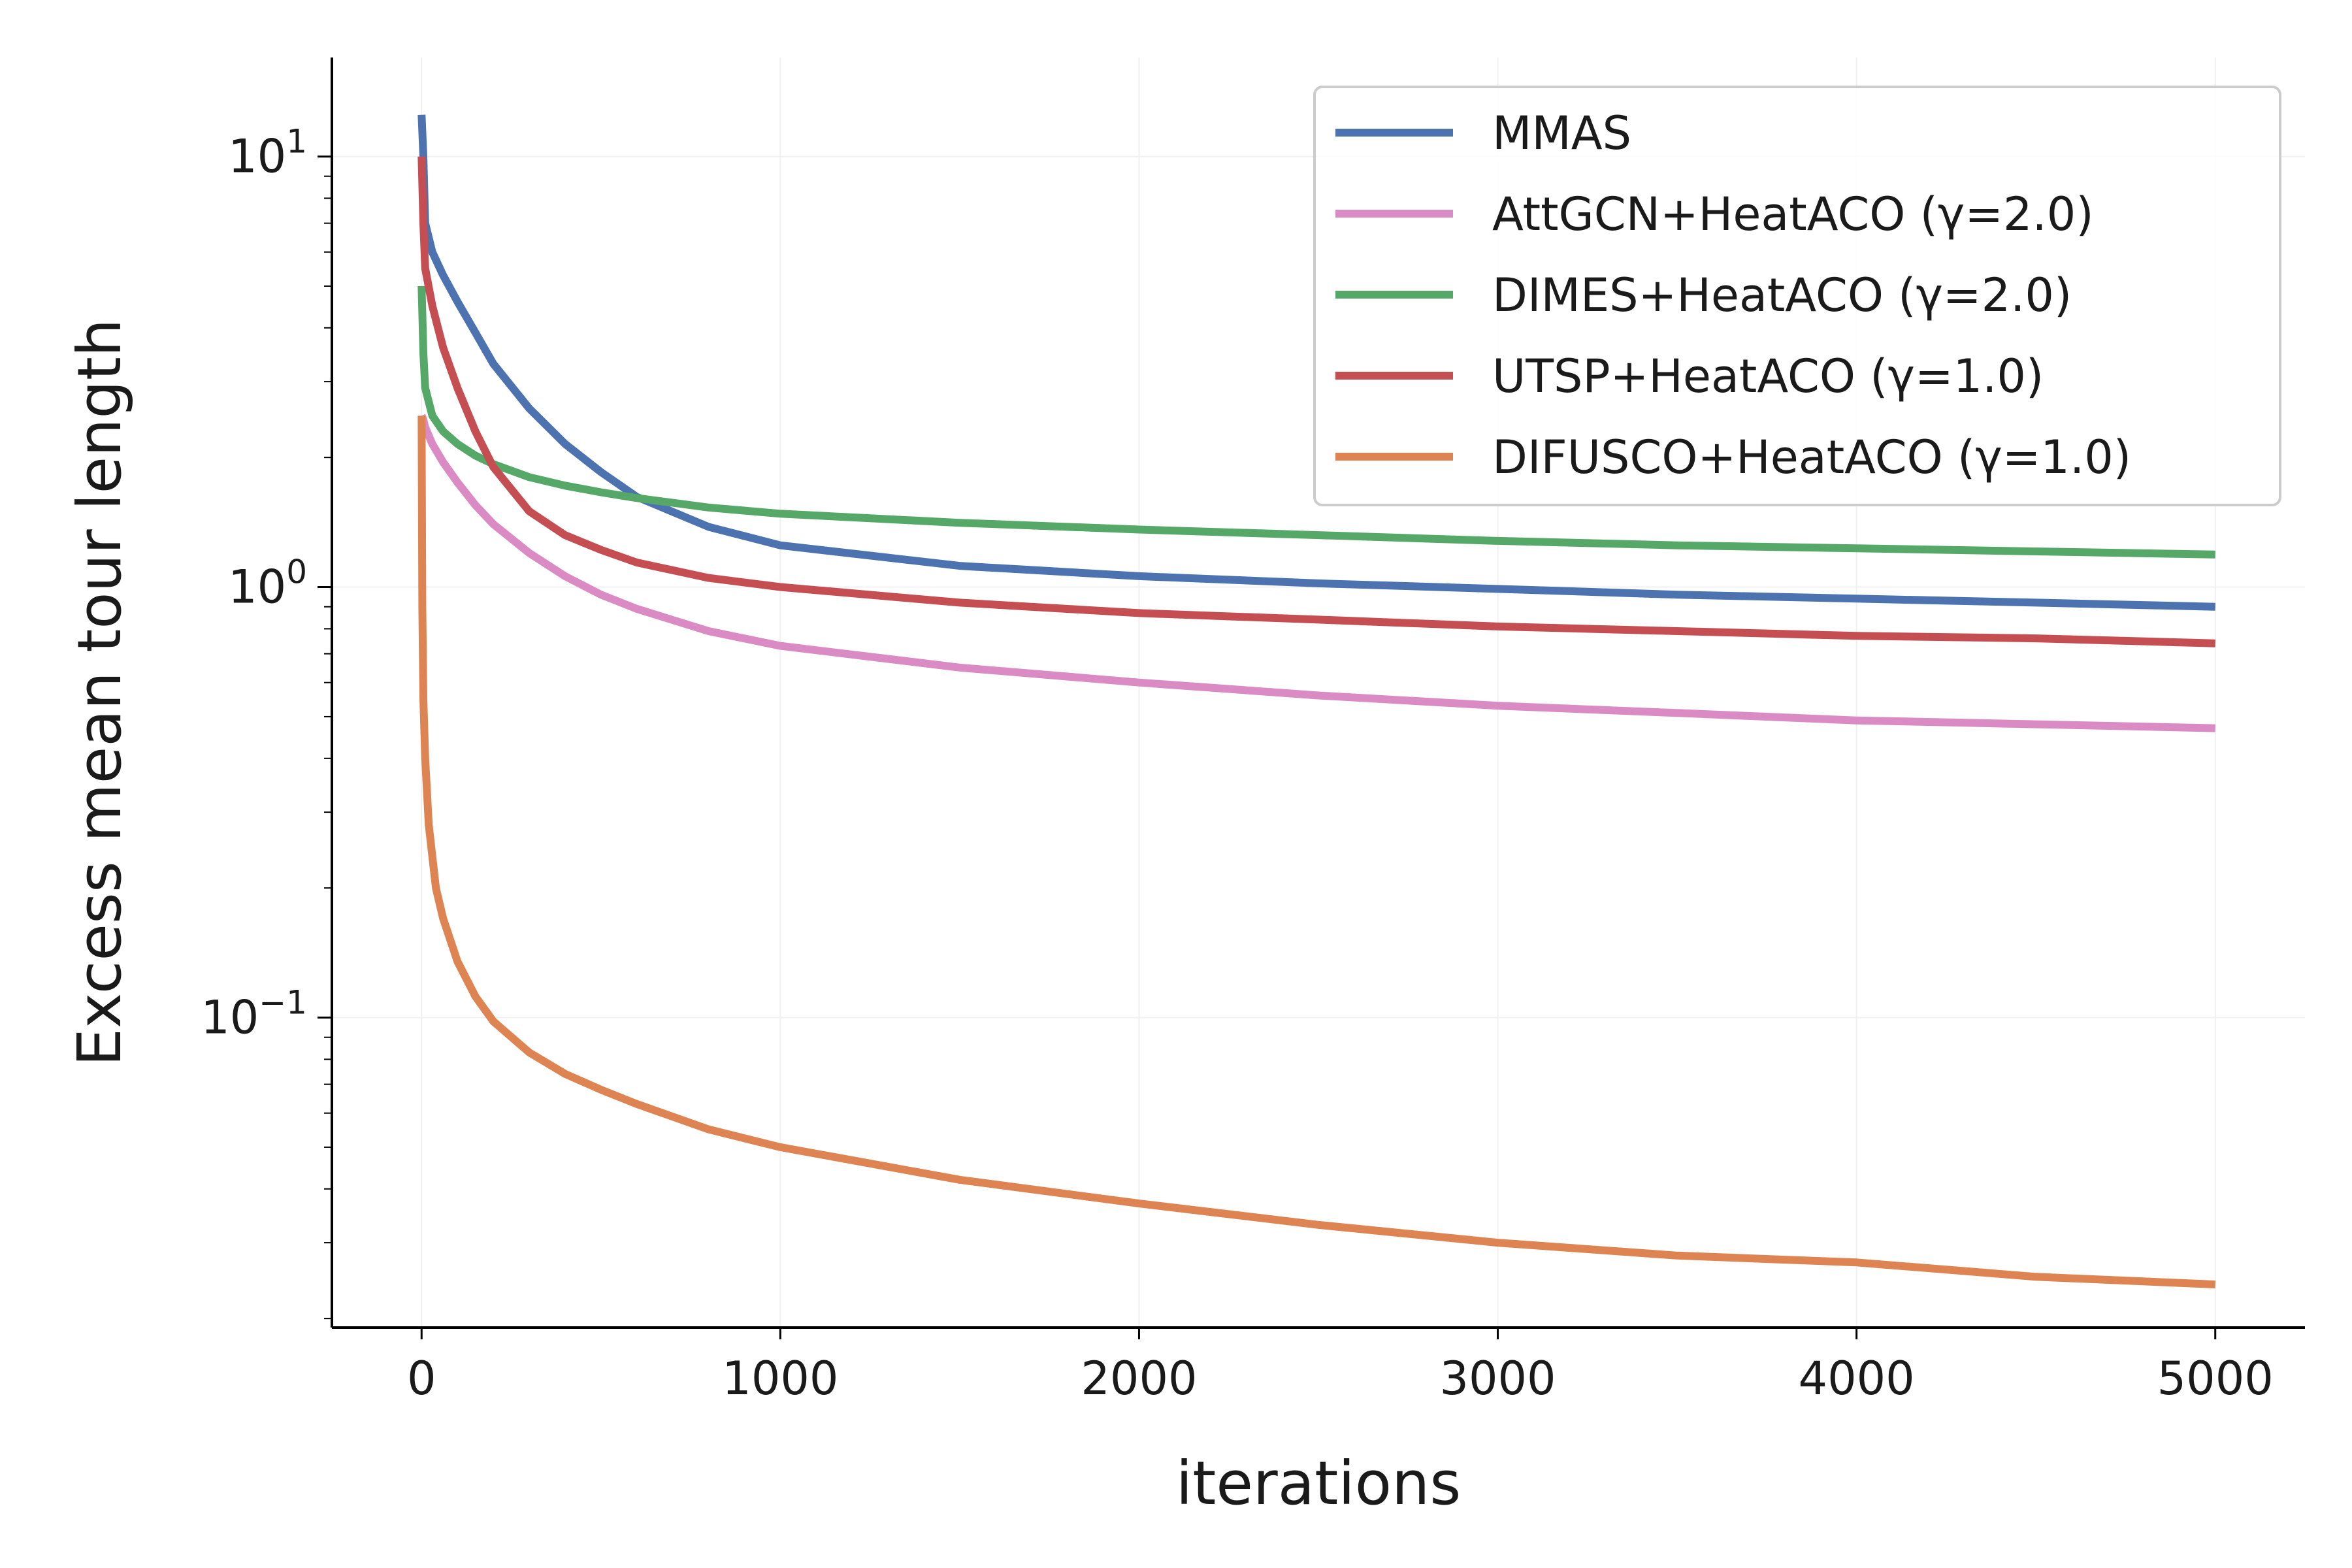 This screenshot has width=2352, height=1568. Describe the element at coordinates (1811, 457) in the screenshot. I see `legend-label: DIFUSCO+HeatACO (γ=1.0)` at that location.